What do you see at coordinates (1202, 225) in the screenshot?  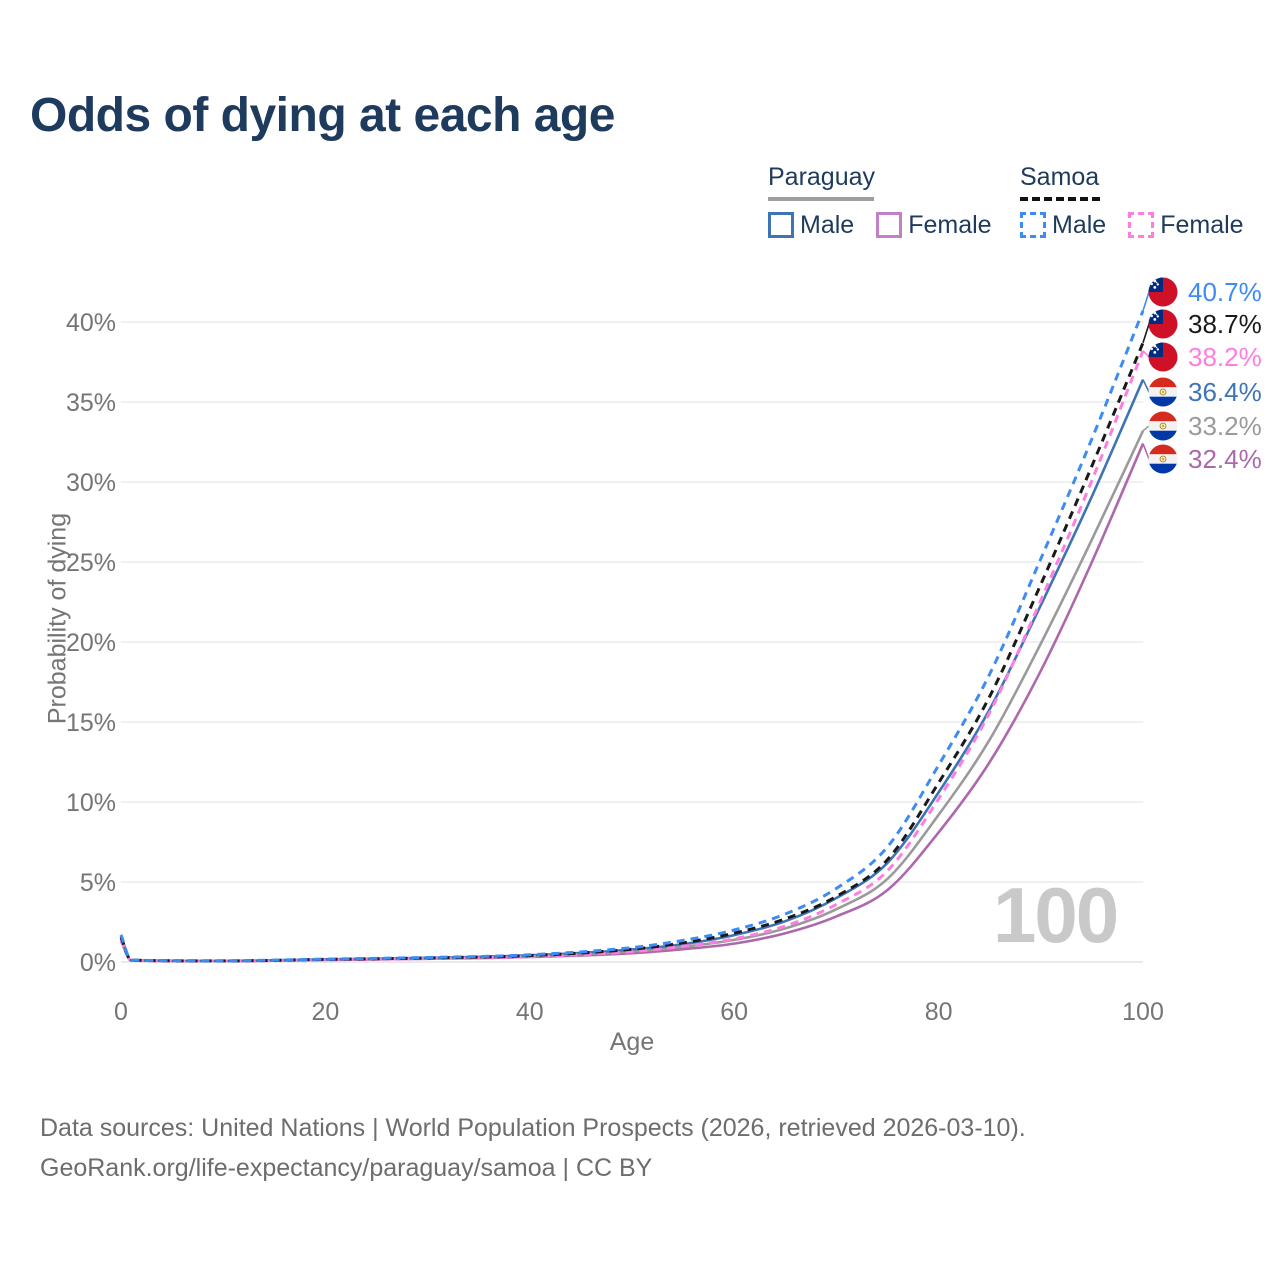 I see `legend-label-samoa-female: Female` at bounding box center [1202, 225].